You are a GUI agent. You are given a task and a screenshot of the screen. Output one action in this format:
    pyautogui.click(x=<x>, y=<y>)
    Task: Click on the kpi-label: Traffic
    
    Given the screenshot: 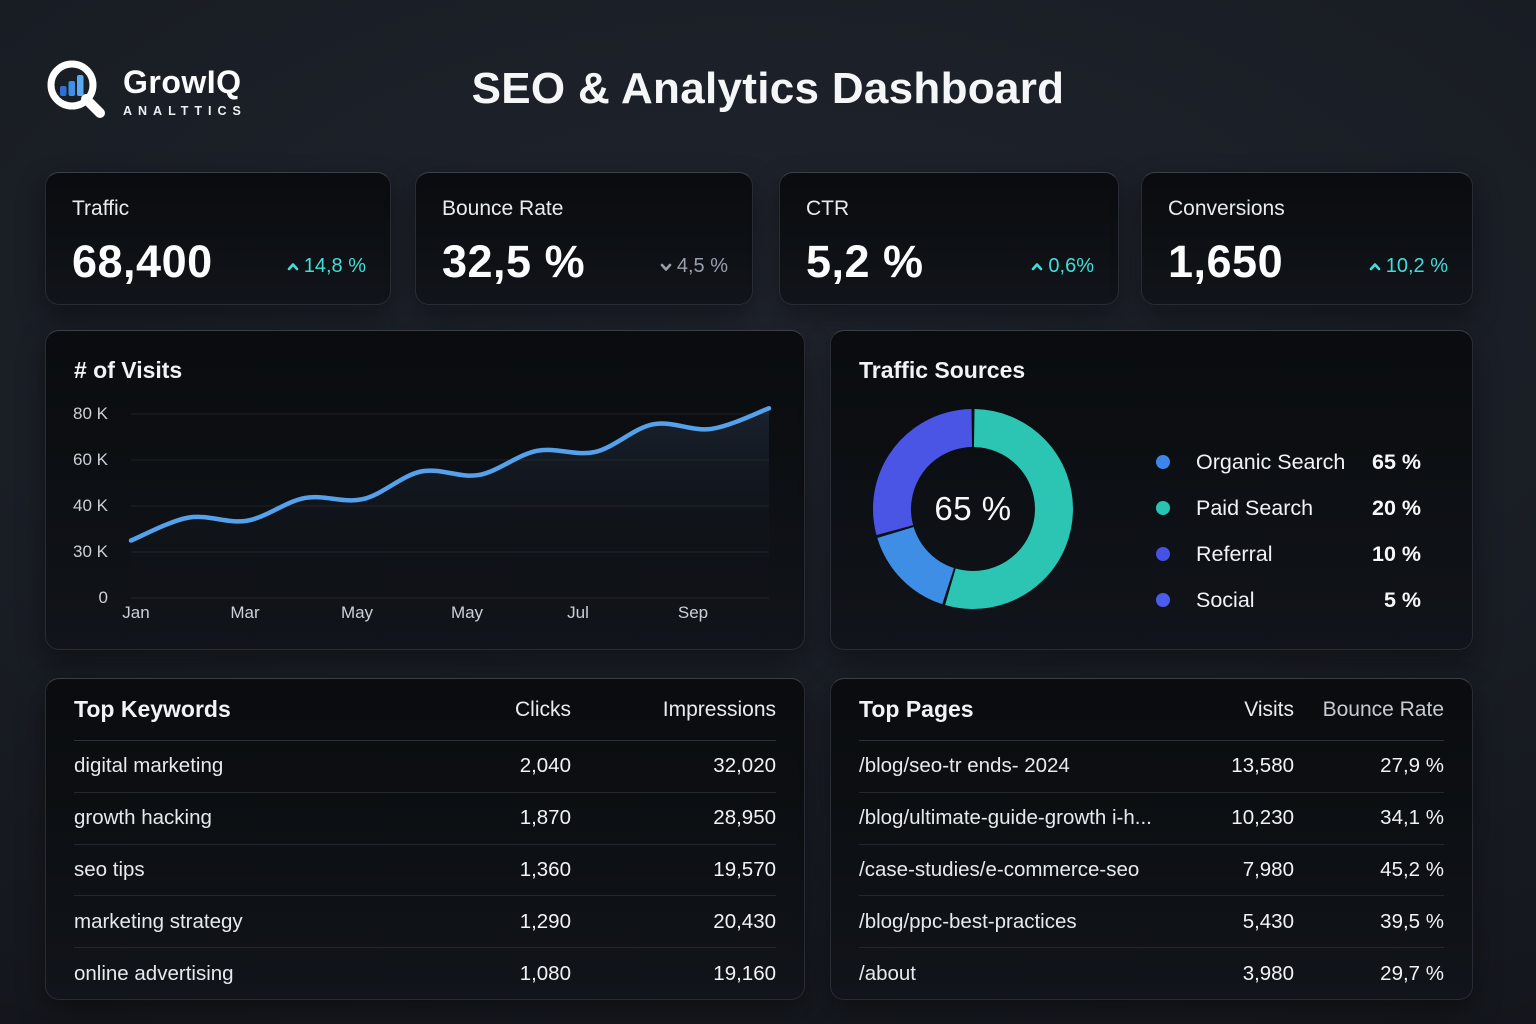 What is the action you would take?
    pyautogui.click(x=101, y=208)
    